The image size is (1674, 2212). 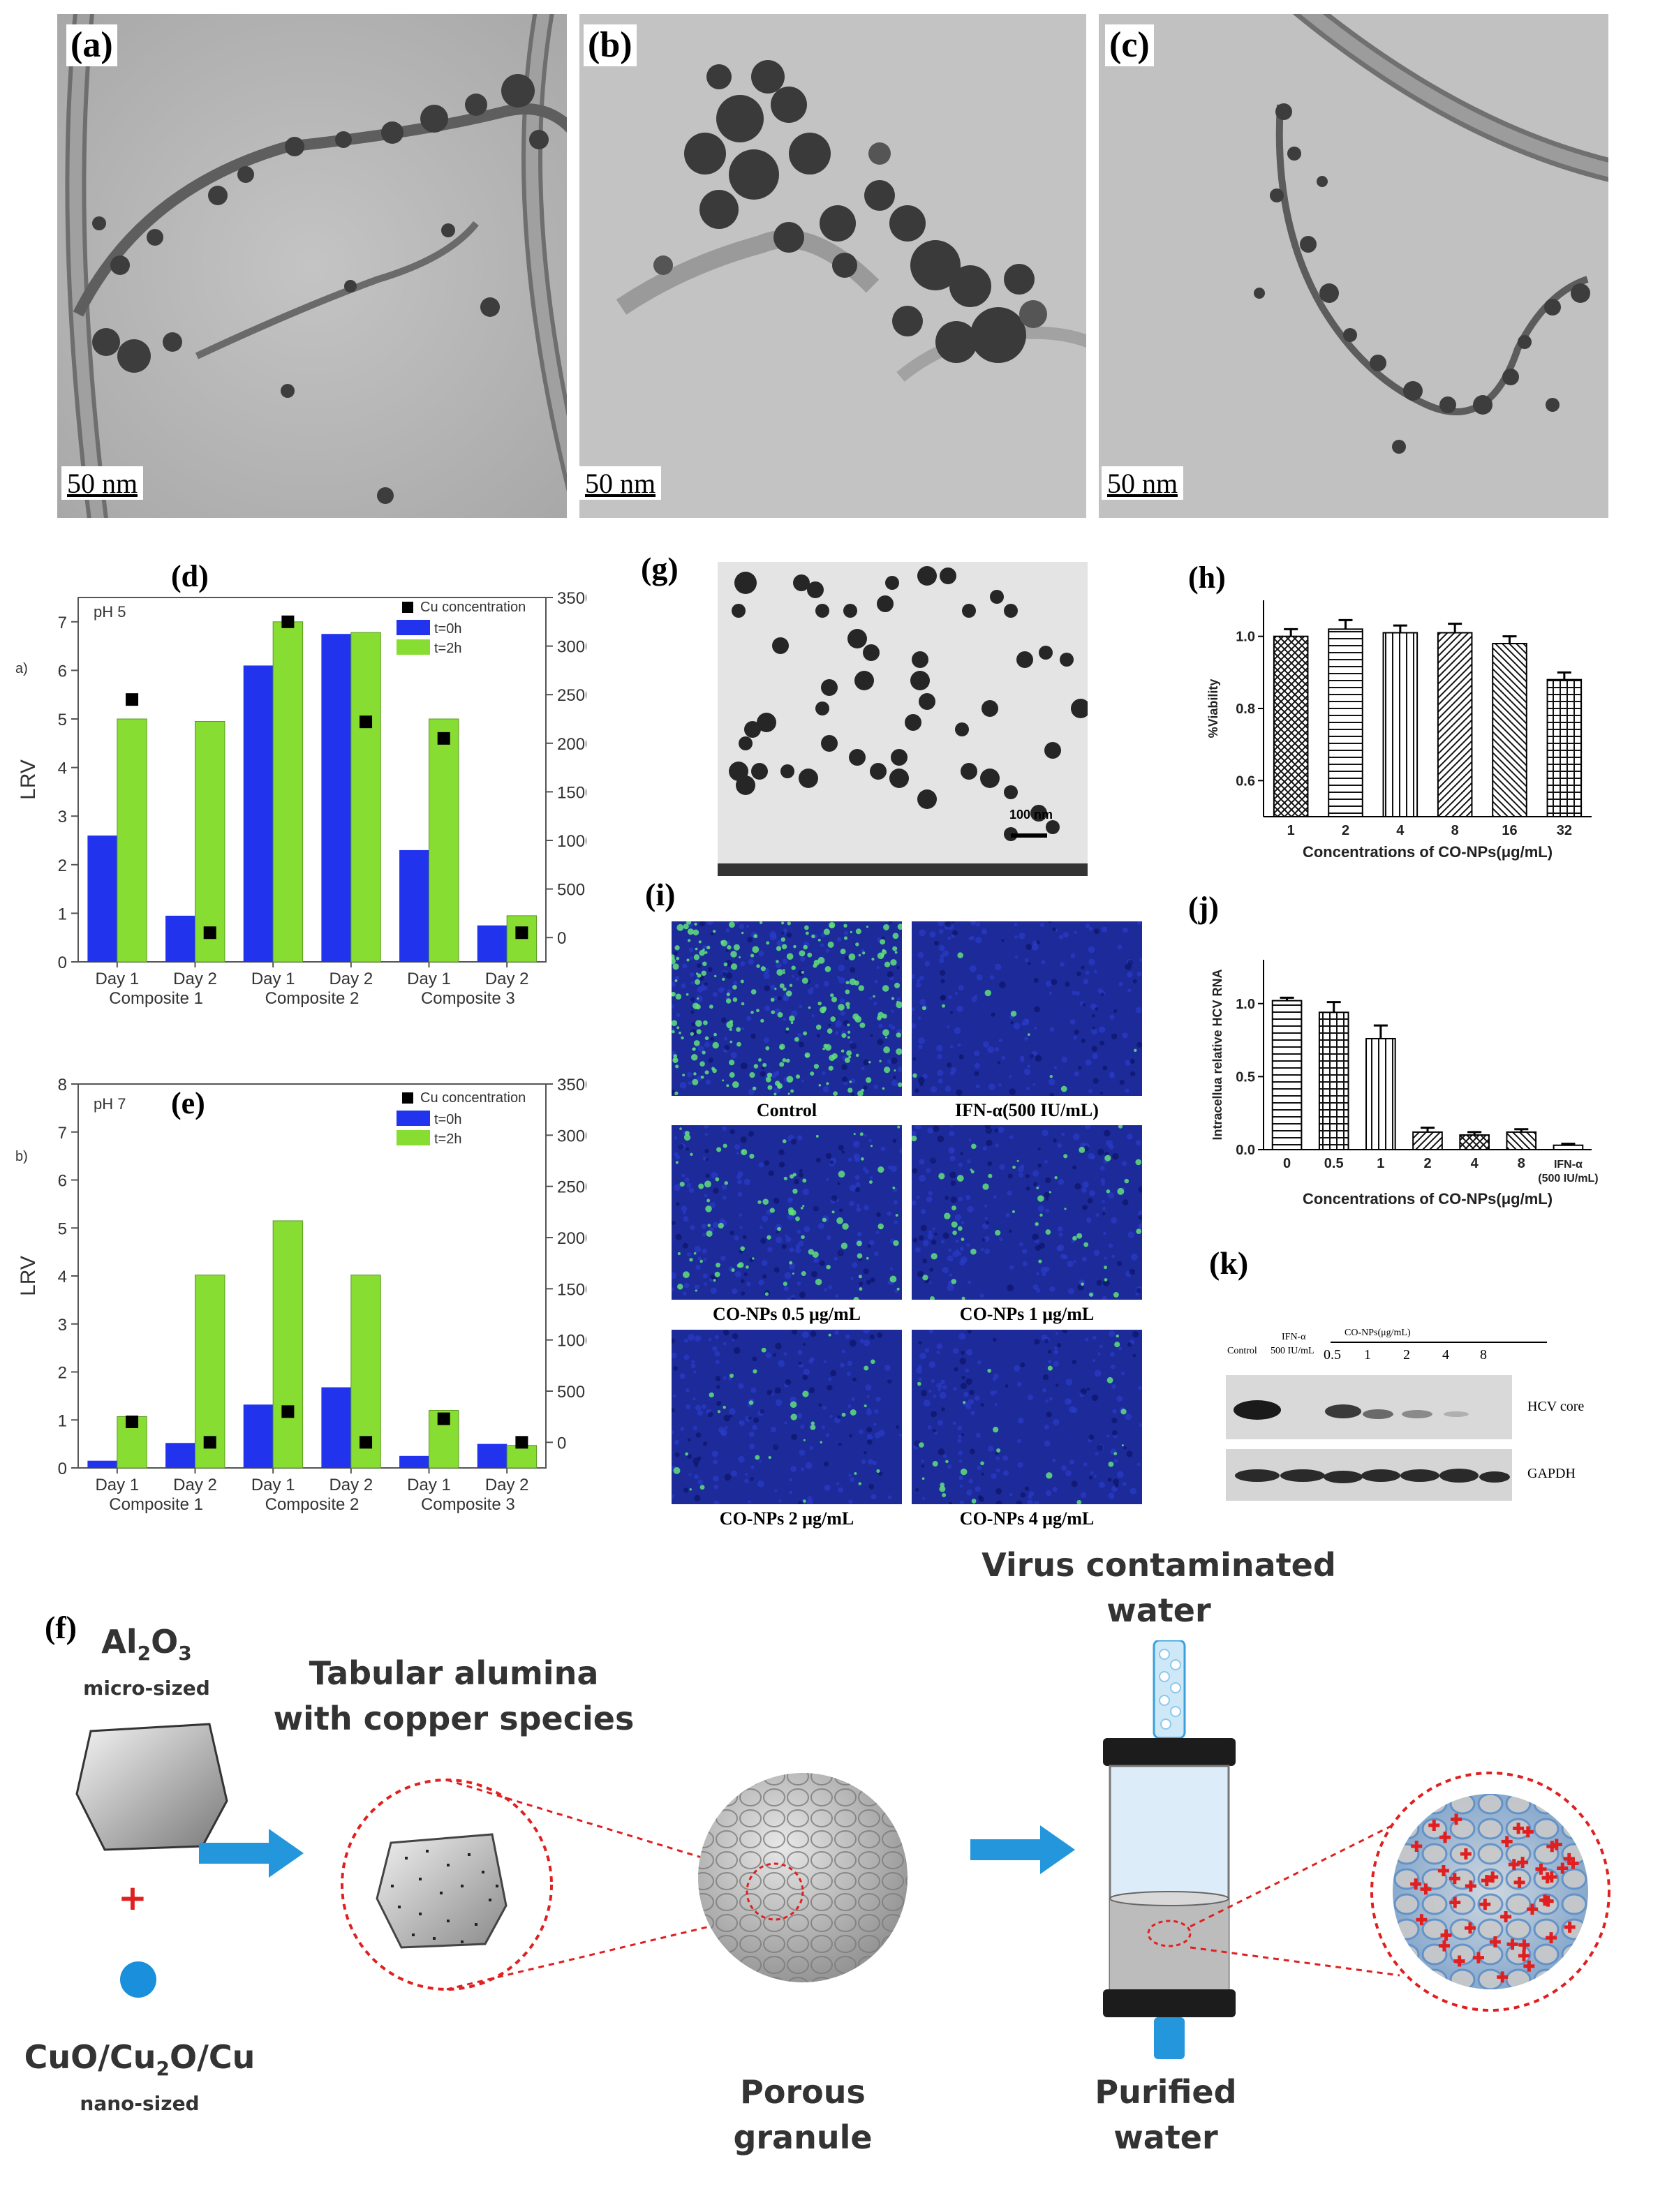 I want to click on e-legend-t2h-label: t=2h, so click(x=447, y=1139).